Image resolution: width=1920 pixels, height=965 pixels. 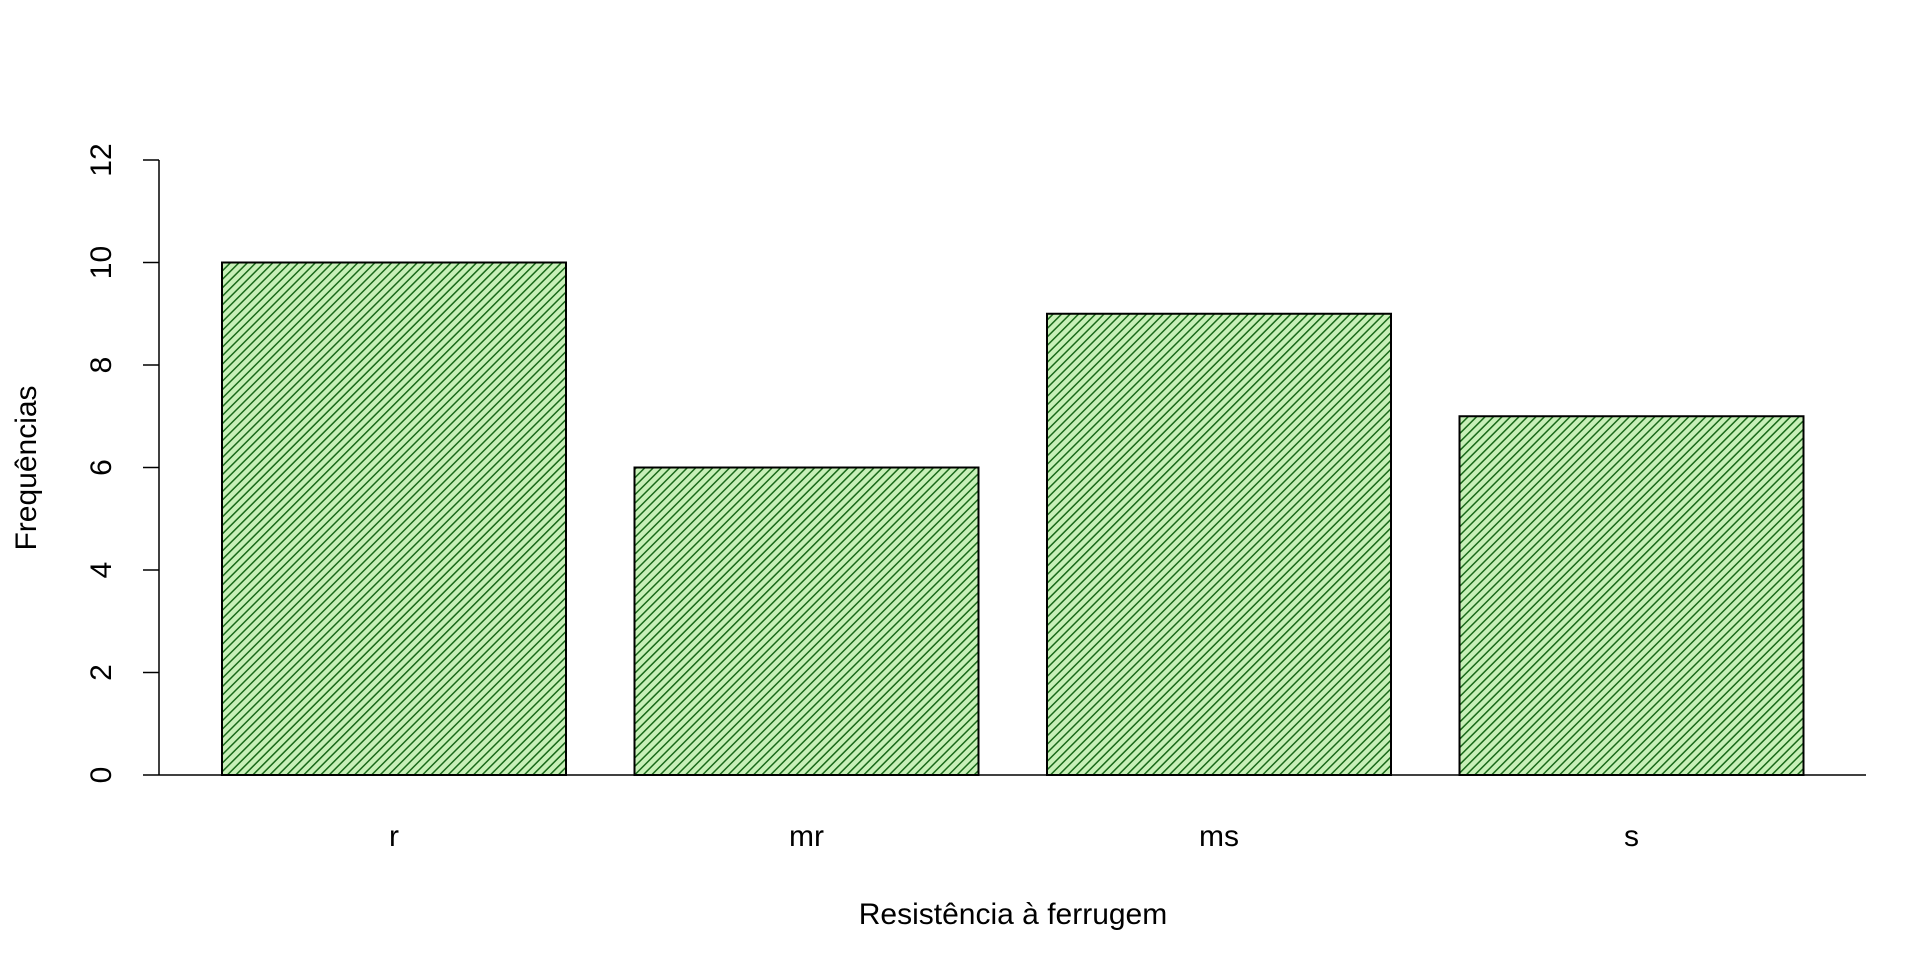 I want to click on y-axis: 0 2 4 6 8 10 12, so click(x=122, y=463).